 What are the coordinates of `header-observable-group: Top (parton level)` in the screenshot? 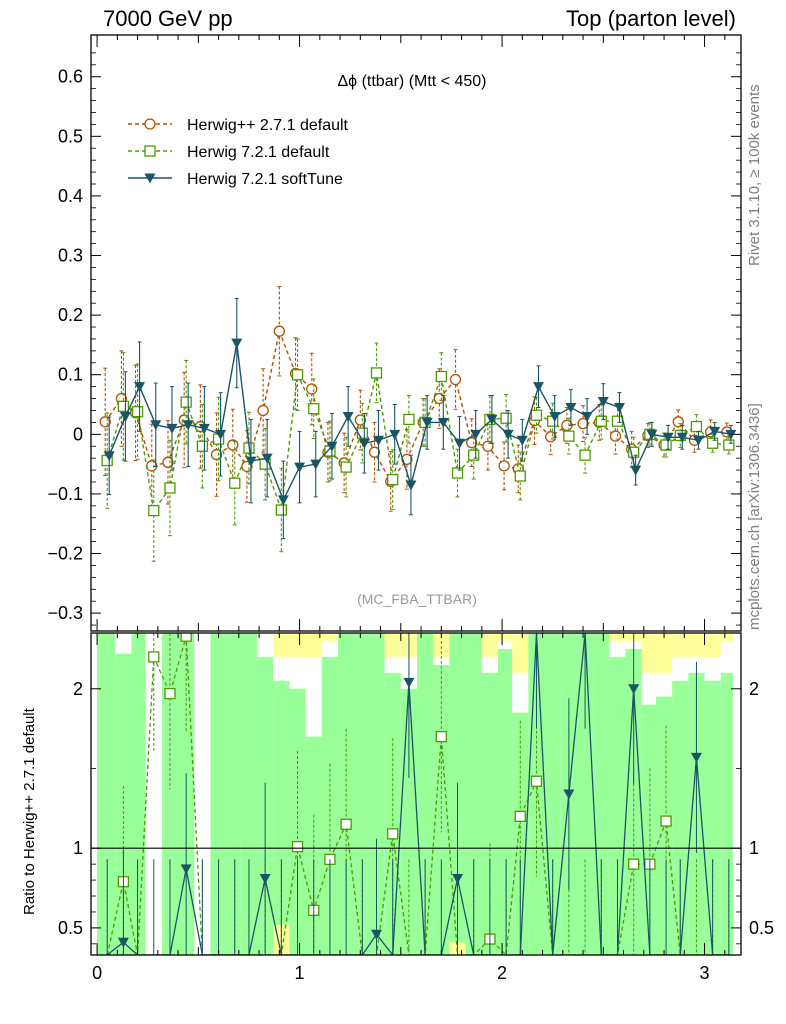 It's located at (651, 18).